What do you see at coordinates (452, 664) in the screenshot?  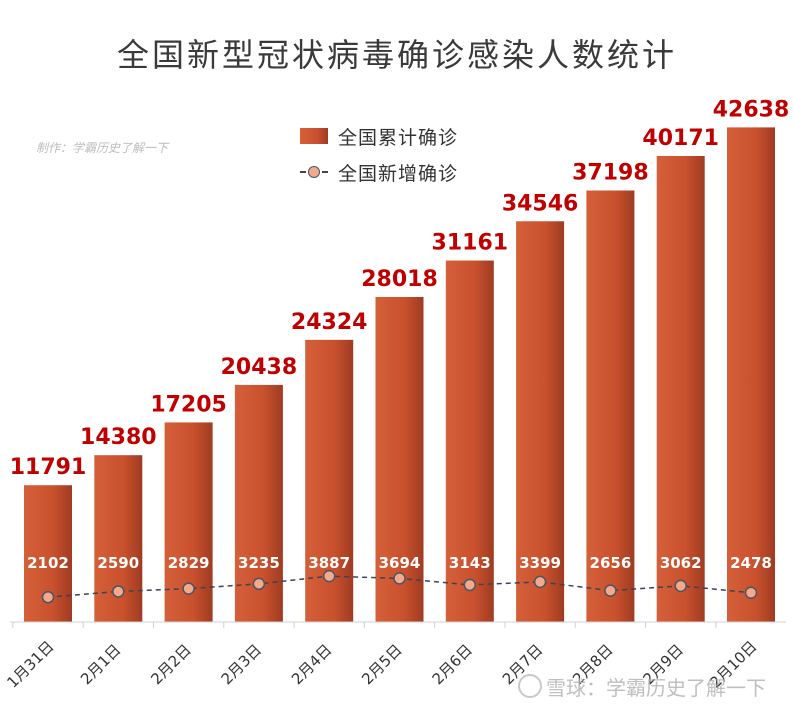 I see `x-tick-label: 2月6日` at bounding box center [452, 664].